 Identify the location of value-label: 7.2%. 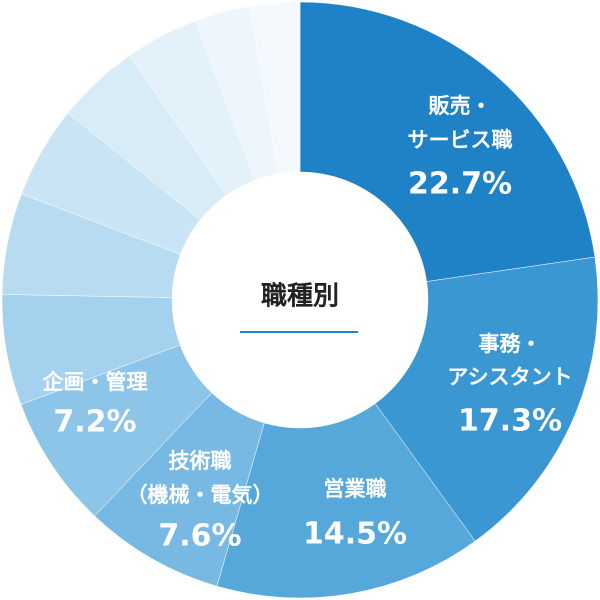
(94, 422).